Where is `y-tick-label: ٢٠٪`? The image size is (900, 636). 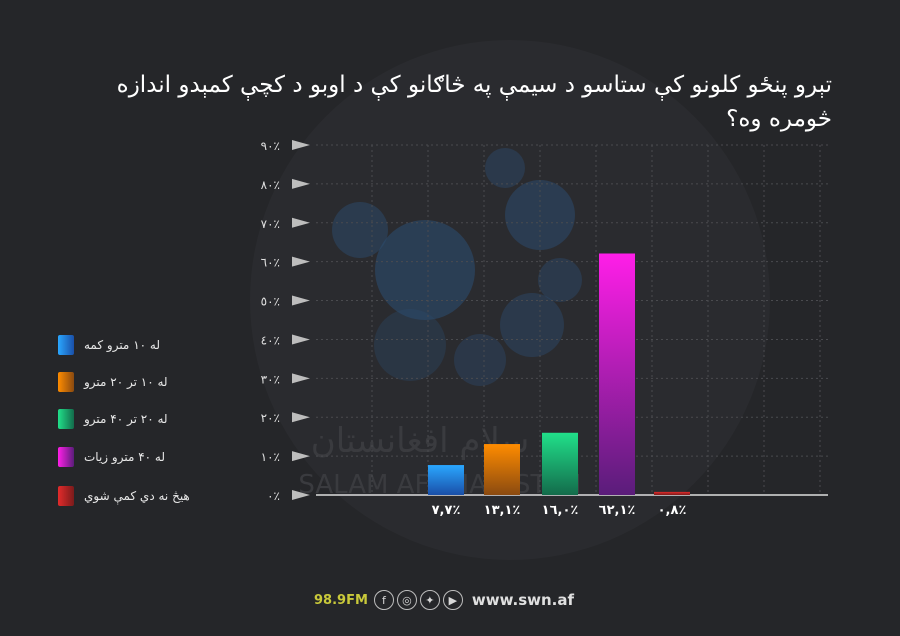 y-tick-label: ٢٠٪ is located at coordinates (270, 418).